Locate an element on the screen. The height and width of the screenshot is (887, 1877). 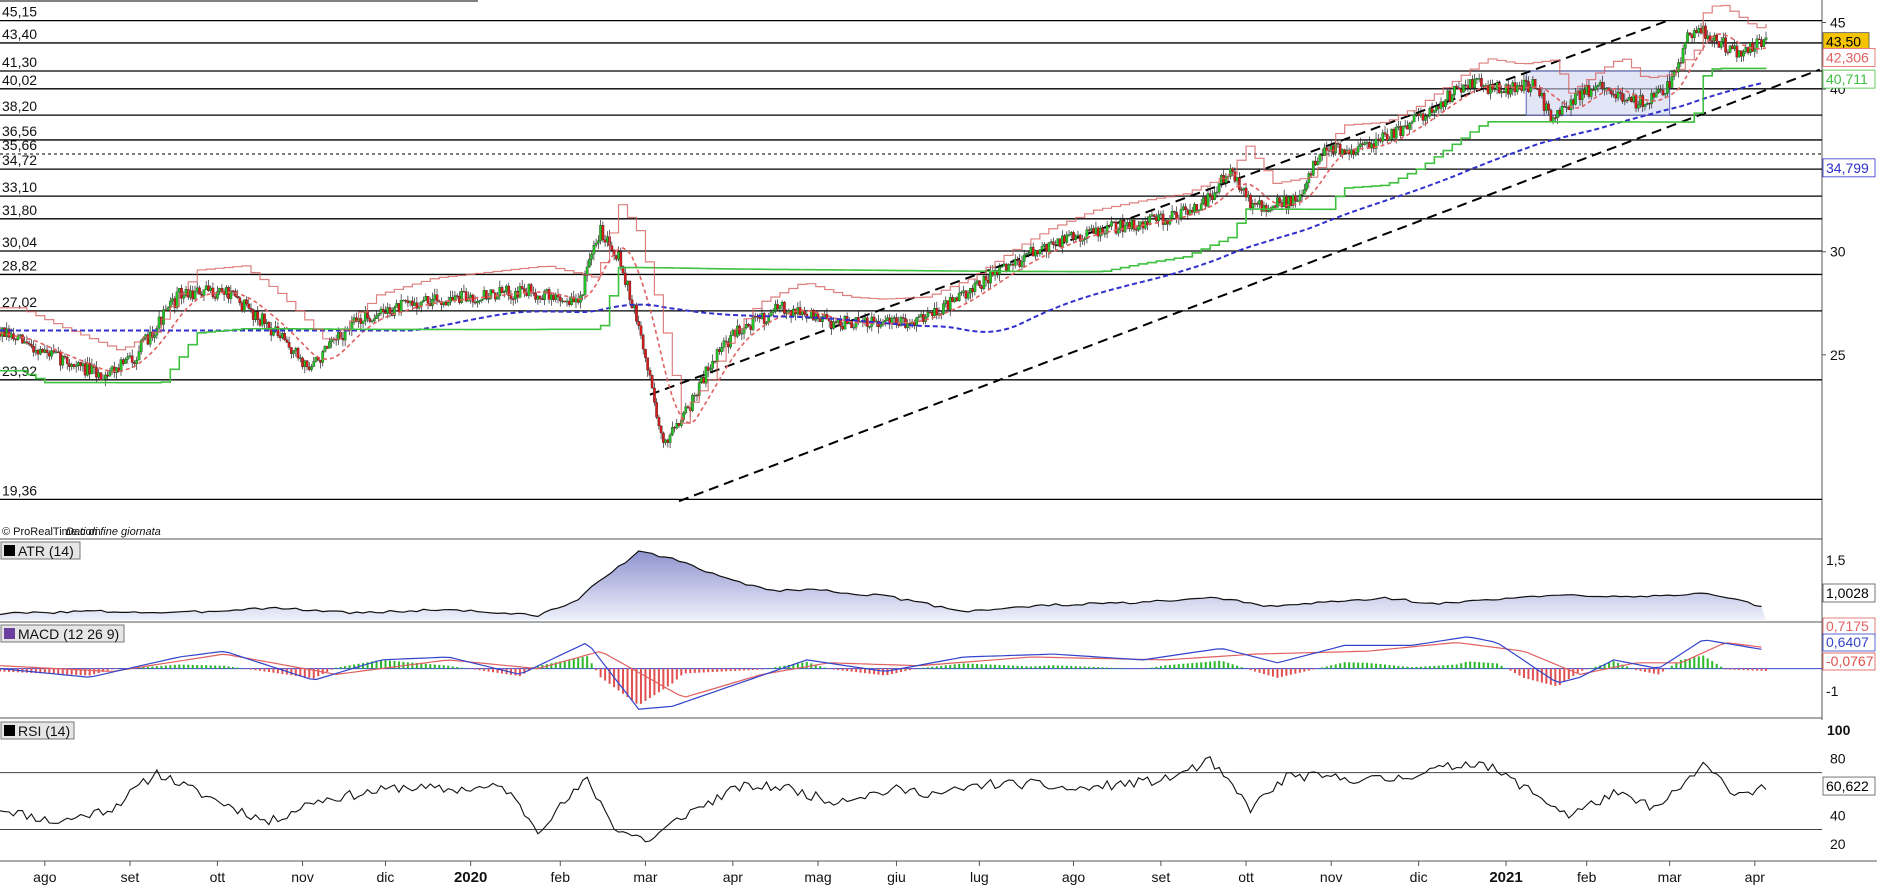
time-axis-label: apr is located at coordinates (733, 877).